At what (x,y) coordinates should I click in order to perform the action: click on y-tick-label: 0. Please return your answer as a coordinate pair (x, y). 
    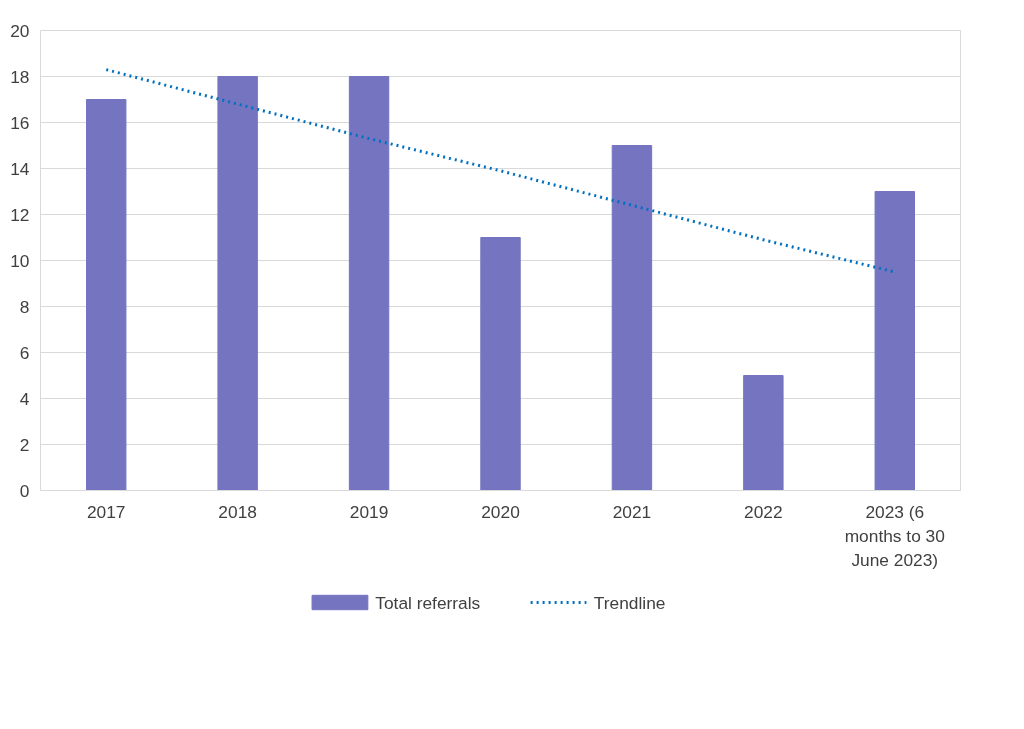
    Looking at the image, I should click on (24, 490).